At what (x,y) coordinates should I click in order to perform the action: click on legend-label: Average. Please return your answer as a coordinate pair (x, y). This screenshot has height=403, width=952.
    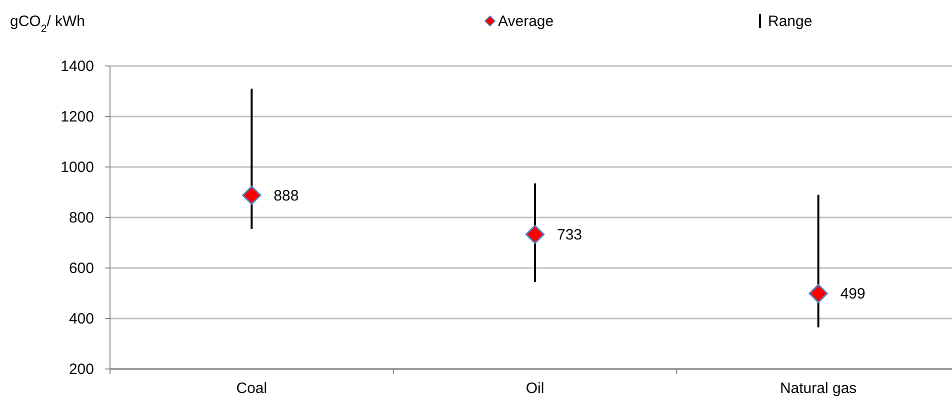
    Looking at the image, I should click on (526, 21).